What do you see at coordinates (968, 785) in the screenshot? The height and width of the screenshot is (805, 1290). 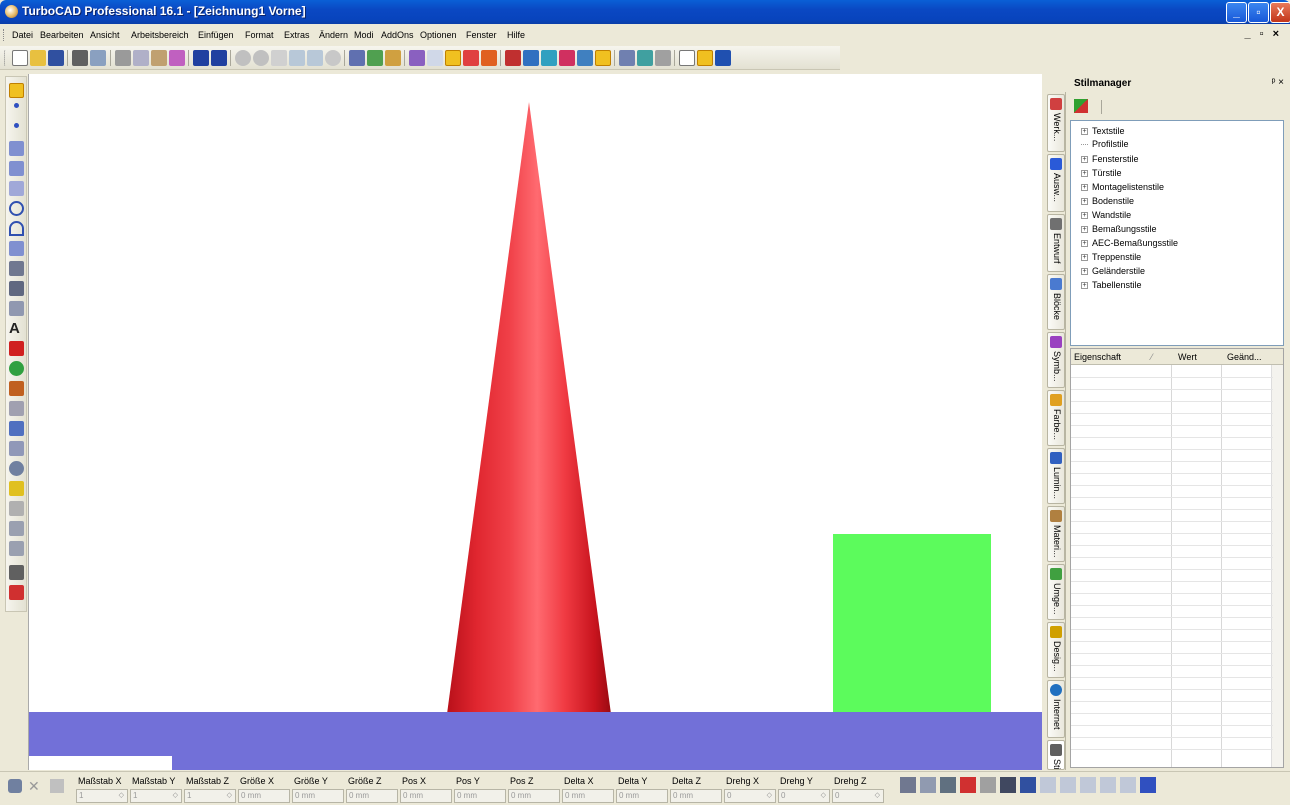 I see `snap-quadrant-icon` at bounding box center [968, 785].